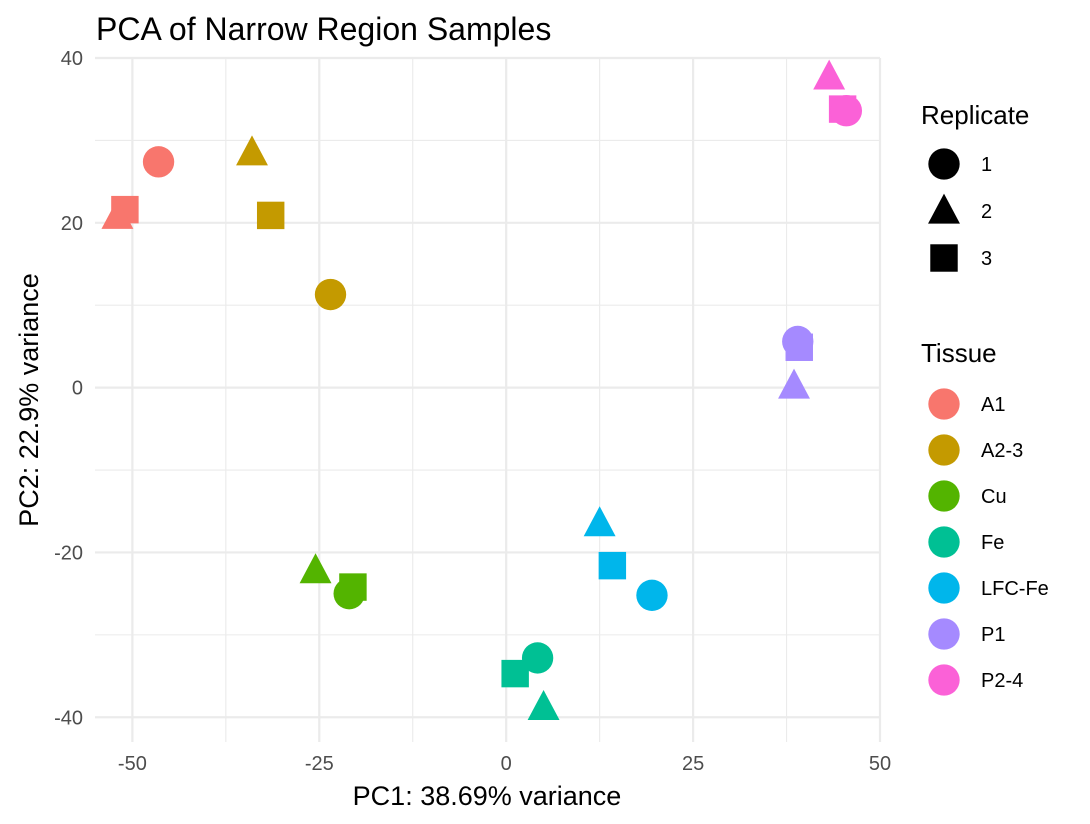 The width and height of the screenshot is (1090, 824). What do you see at coordinates (880, 764) in the screenshot?
I see `x-tick-label: 50` at bounding box center [880, 764].